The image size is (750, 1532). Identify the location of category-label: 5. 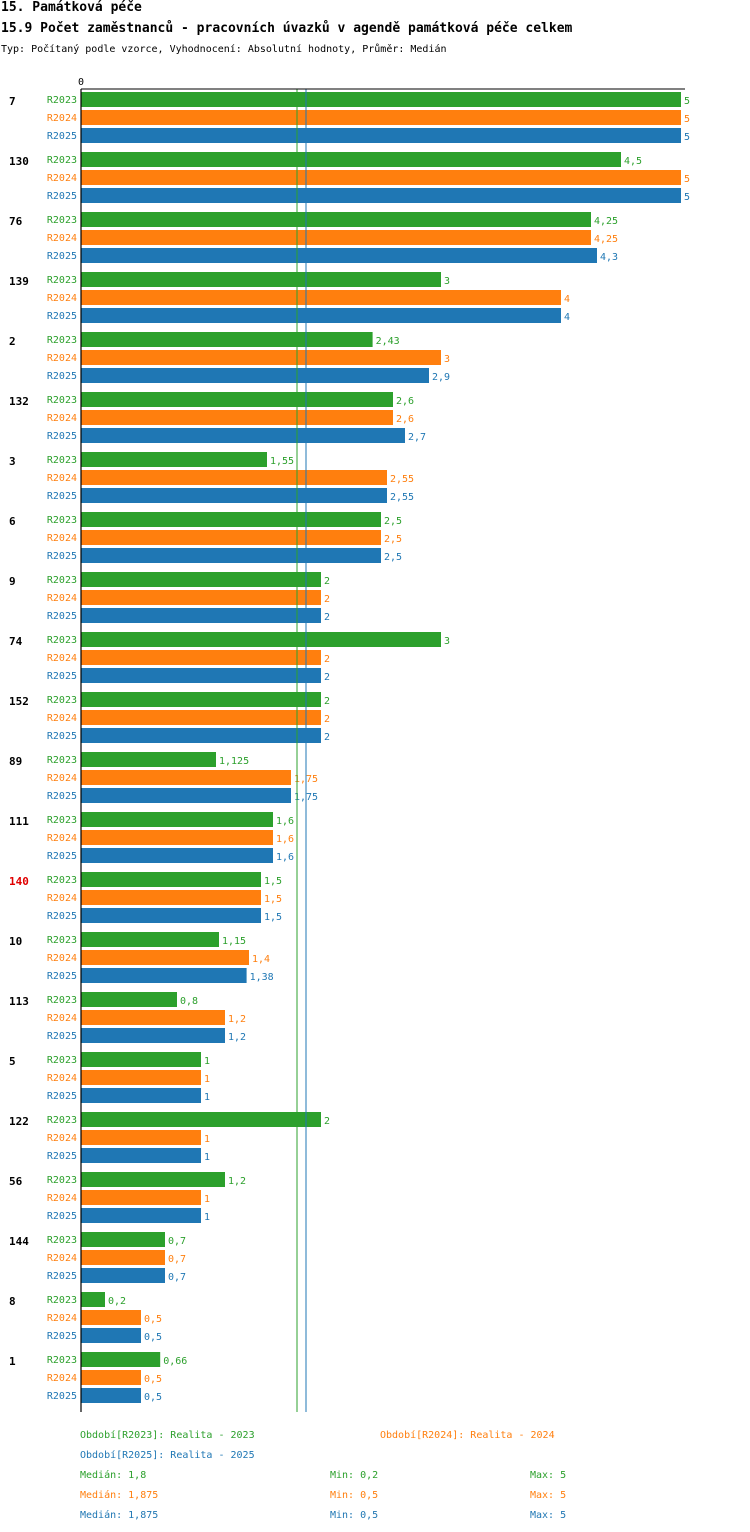
(12, 1061).